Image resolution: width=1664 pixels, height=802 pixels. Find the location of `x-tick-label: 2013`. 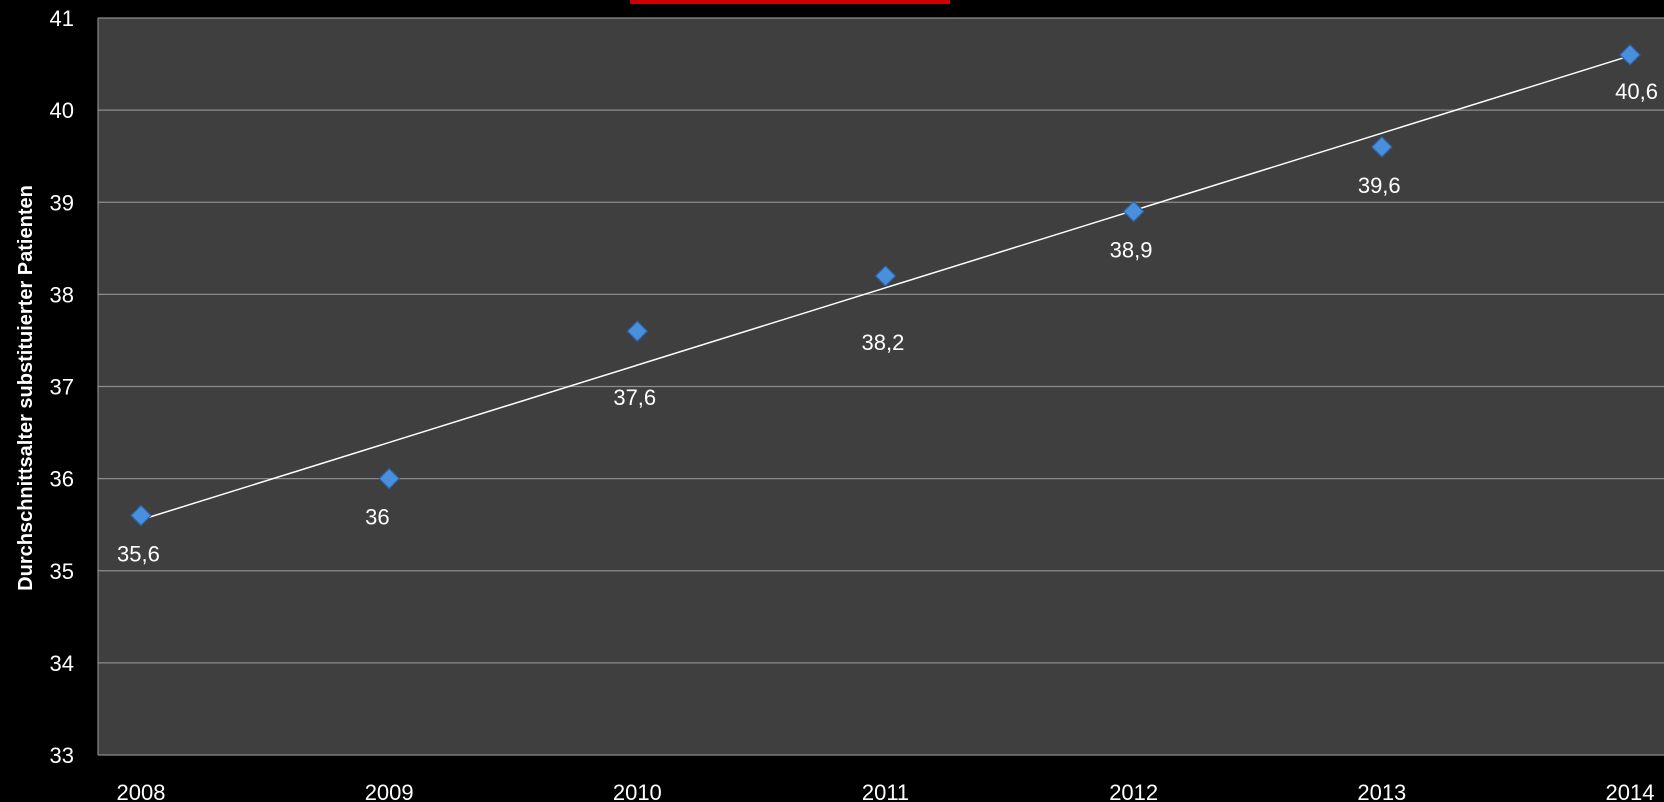

x-tick-label: 2013 is located at coordinates (1381, 791).